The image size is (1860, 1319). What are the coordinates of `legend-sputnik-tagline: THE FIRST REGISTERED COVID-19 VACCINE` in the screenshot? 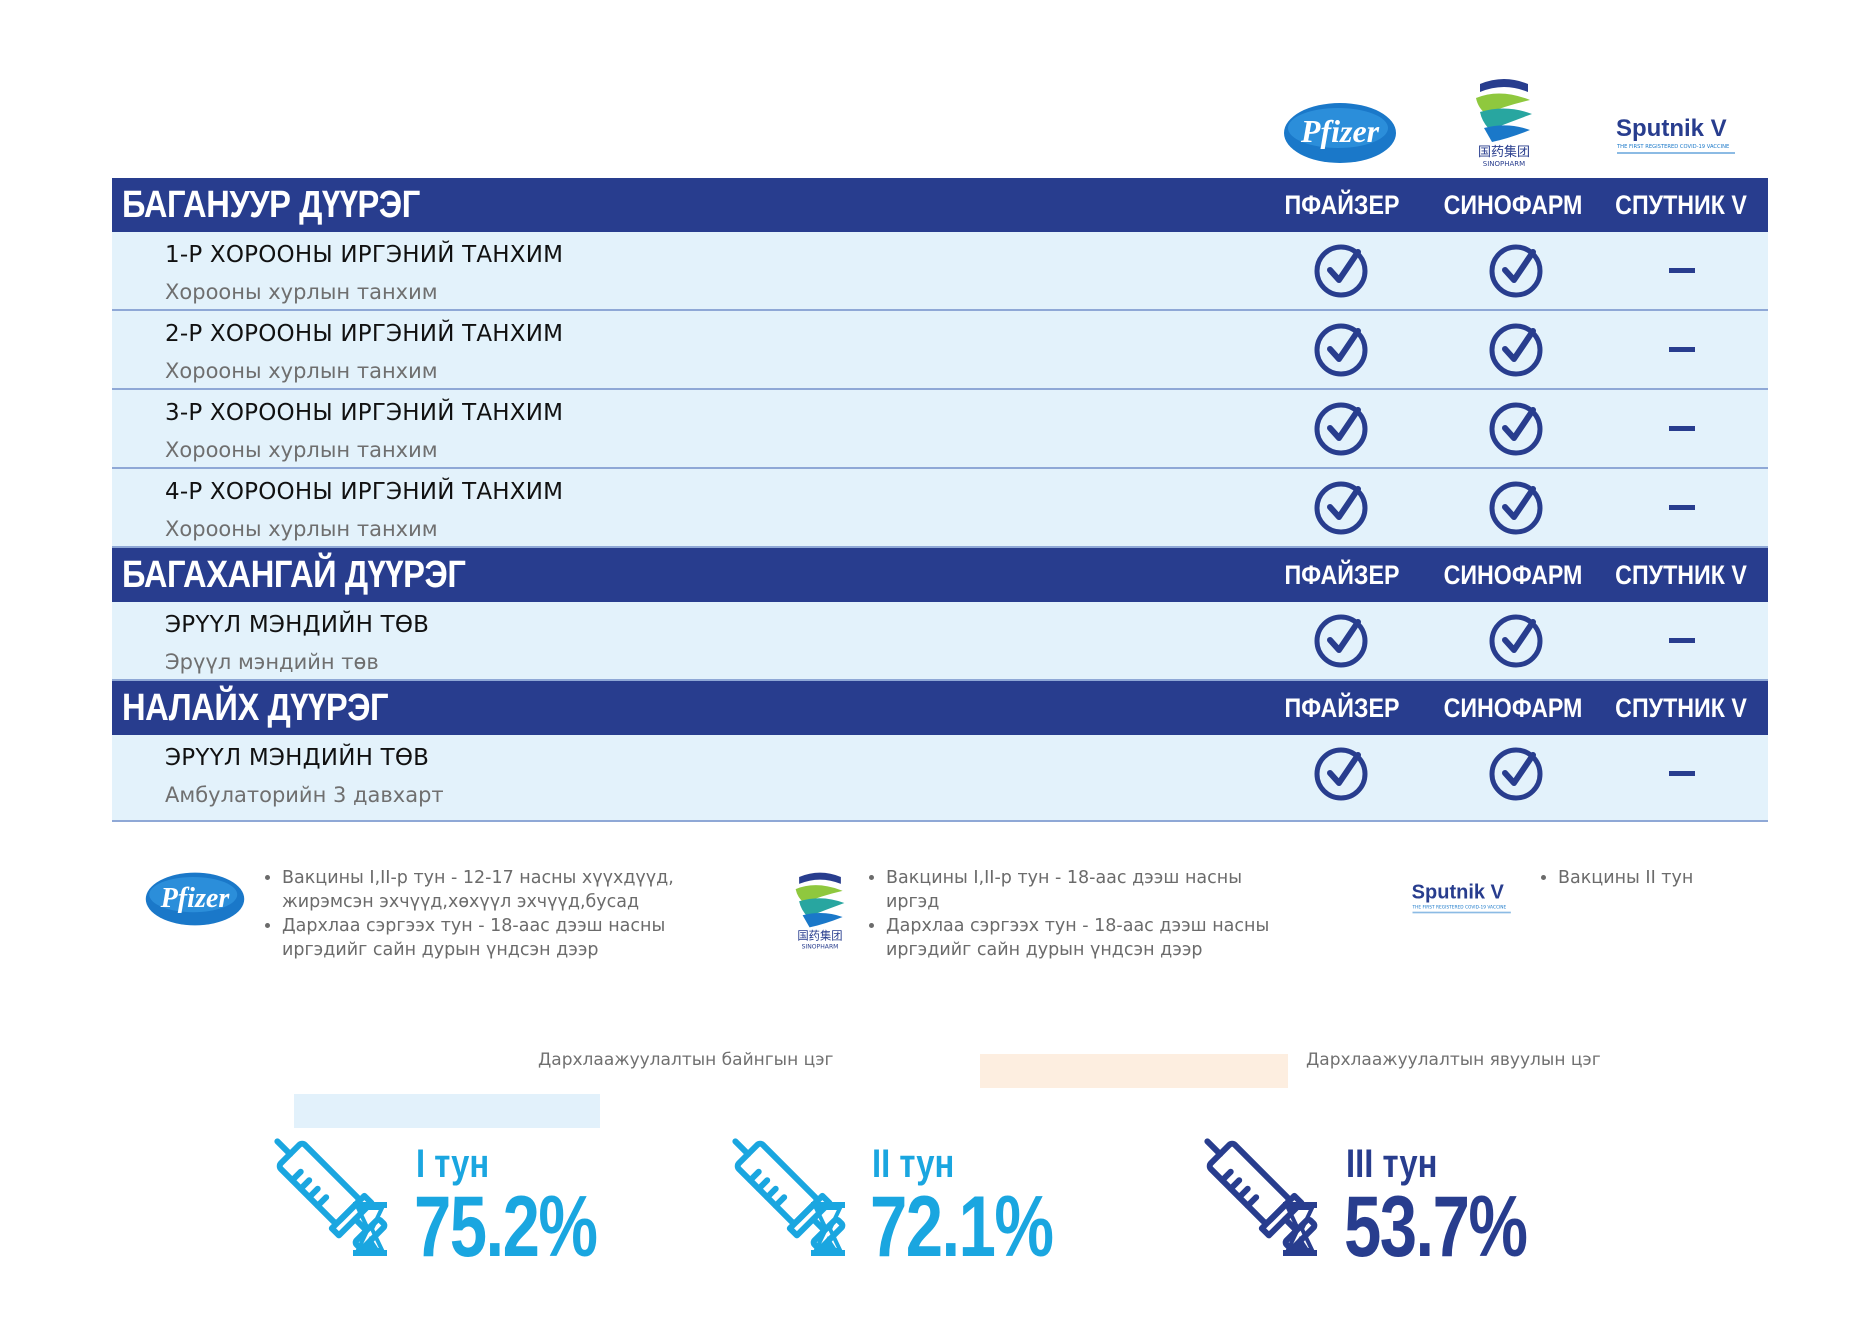 It's located at (1459, 907).